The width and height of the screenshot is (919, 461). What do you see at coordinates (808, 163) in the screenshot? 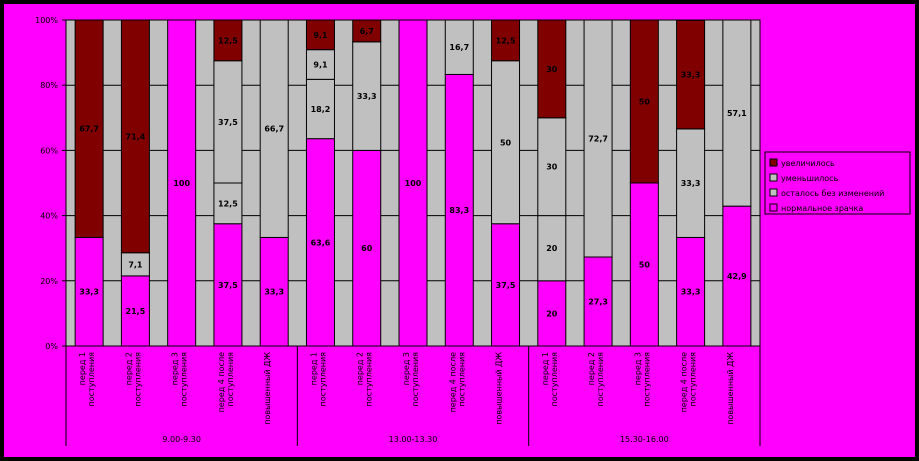
I see `legend-label-increased: увеличилось` at bounding box center [808, 163].